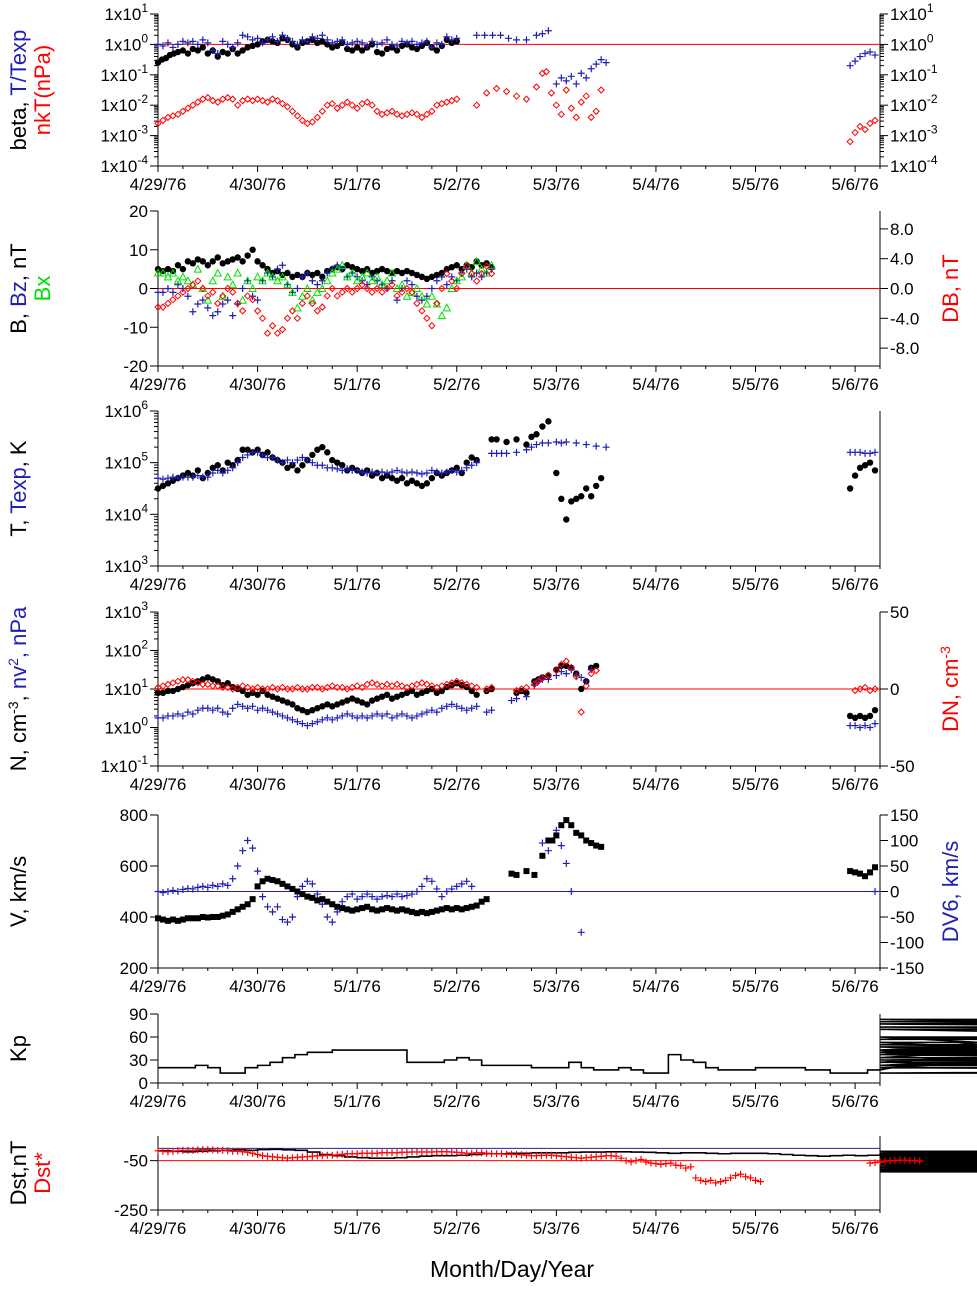 The width and height of the screenshot is (977, 1290). What do you see at coordinates (755, 184) in the screenshot?
I see `x-tick-label-beta: 5/5/76` at bounding box center [755, 184].